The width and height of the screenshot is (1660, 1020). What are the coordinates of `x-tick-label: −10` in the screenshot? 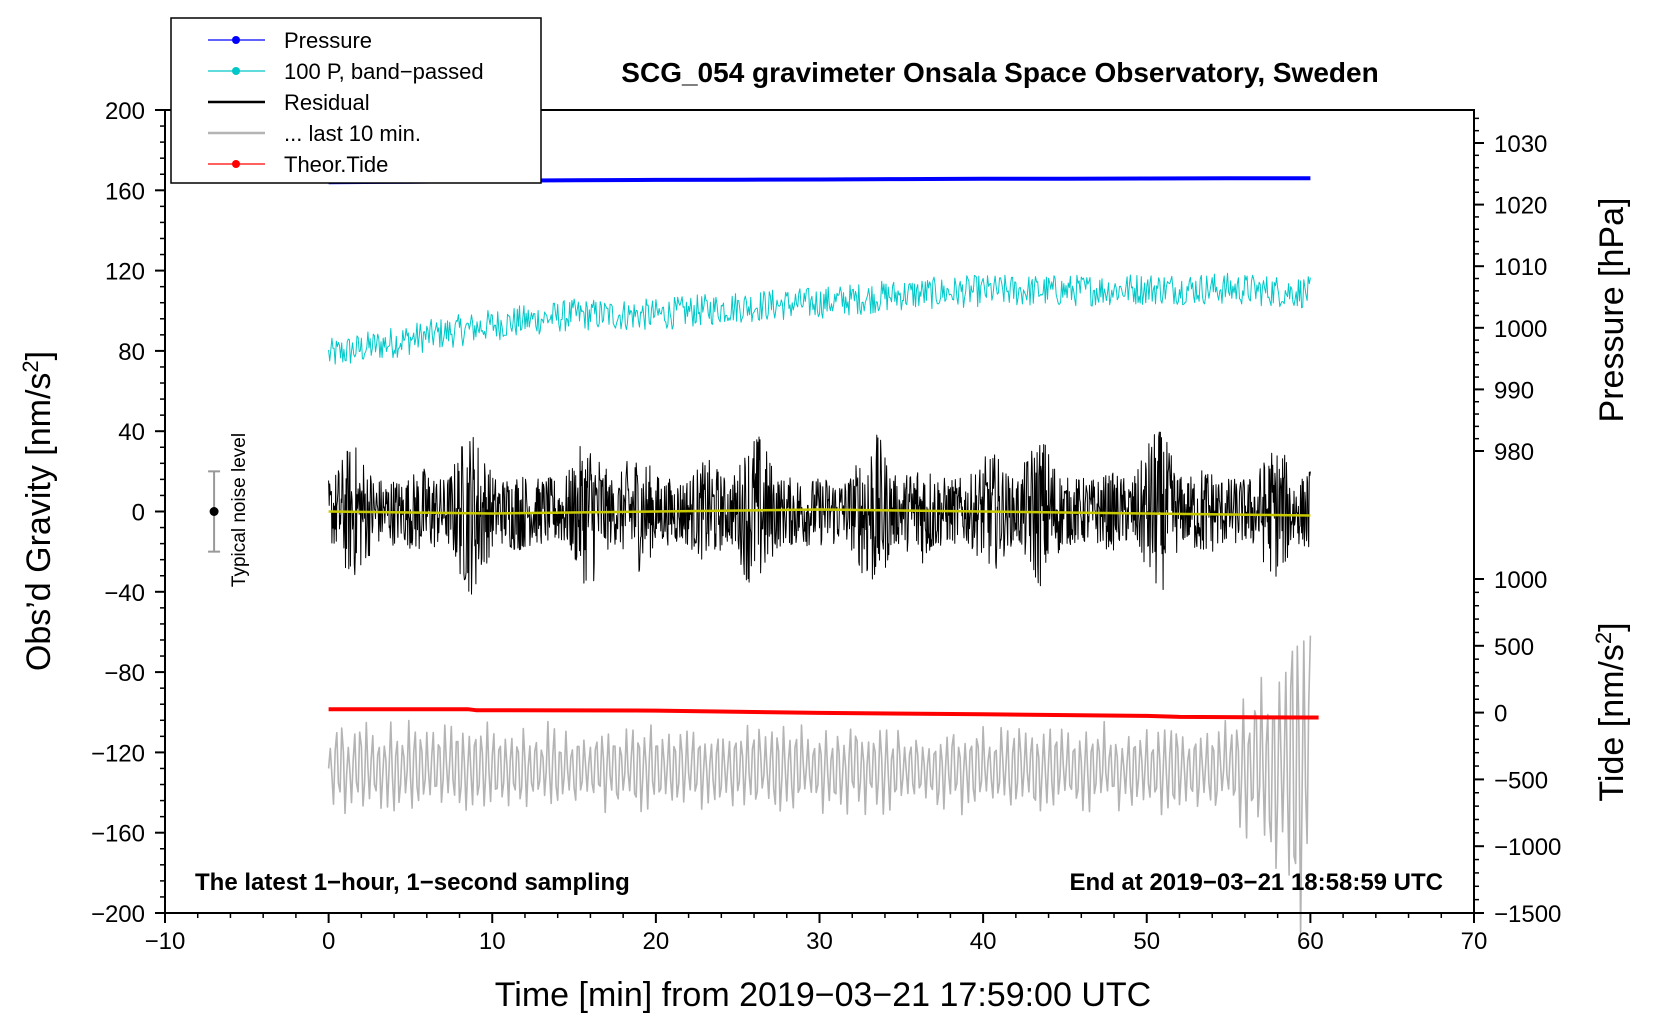 It's located at (165, 941).